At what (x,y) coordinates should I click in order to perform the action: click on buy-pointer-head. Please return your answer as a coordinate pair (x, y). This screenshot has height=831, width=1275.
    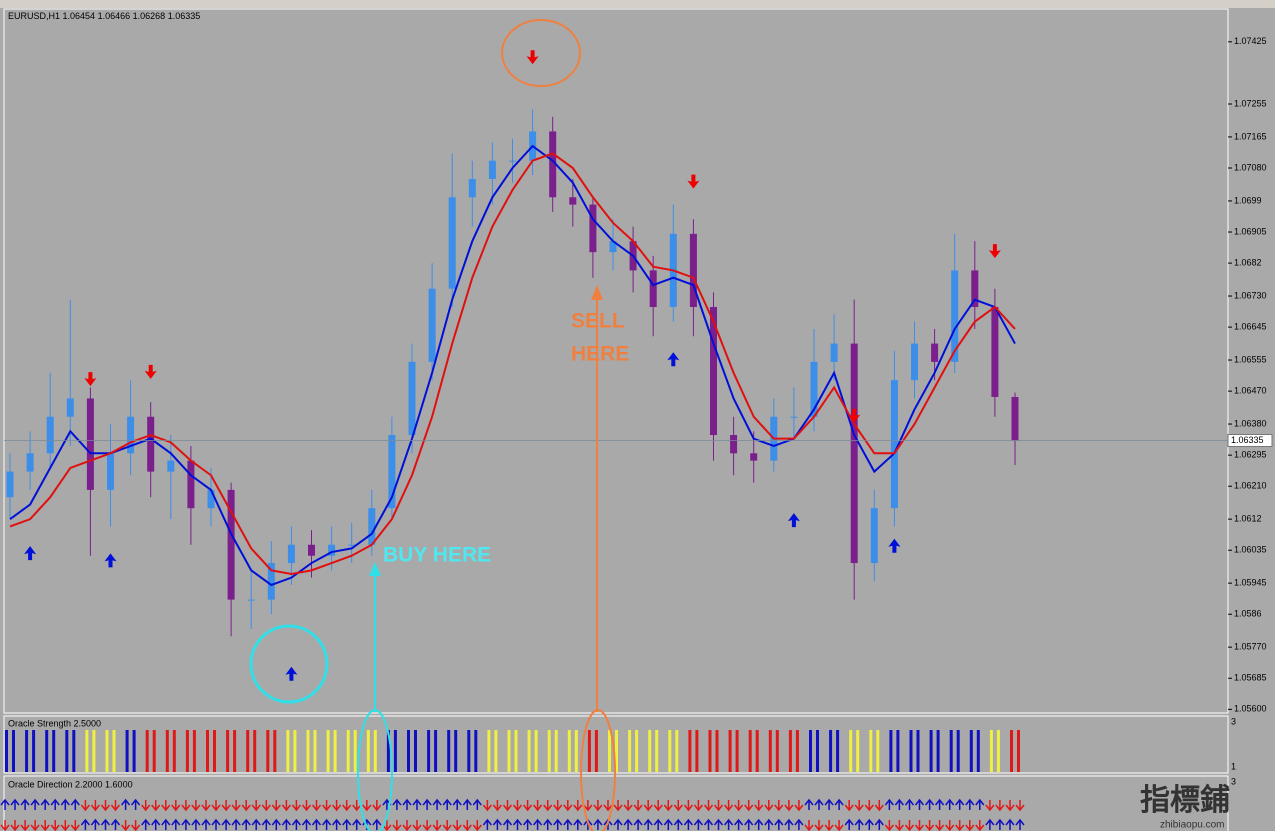
    Looking at the image, I should click on (375, 569).